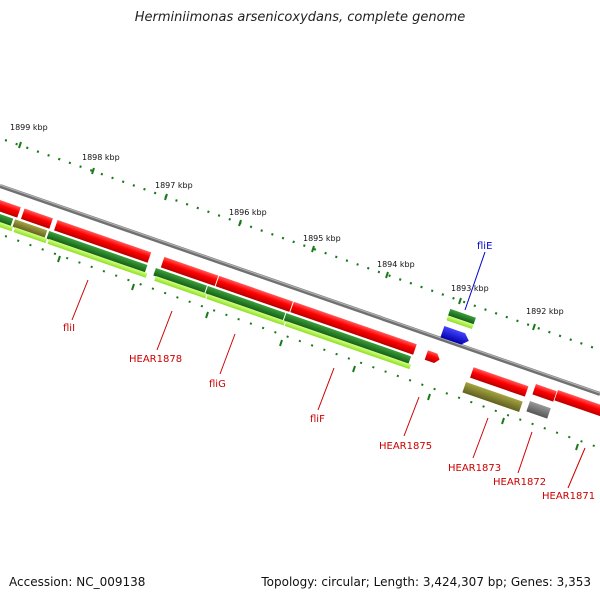  Describe the element at coordinates (69, 328) in the screenshot. I see `label-fliI: fliI` at that location.